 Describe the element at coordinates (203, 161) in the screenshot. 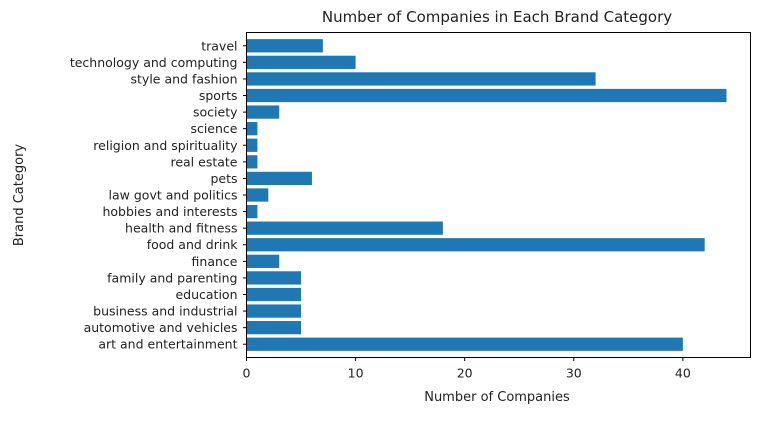

I see `y-tick-label: real estate` at that location.